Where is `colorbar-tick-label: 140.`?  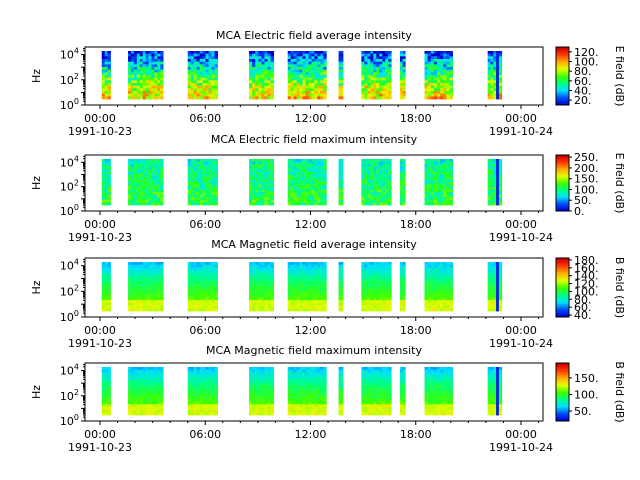
colorbar-tick-label: 140. is located at coordinates (586, 276).